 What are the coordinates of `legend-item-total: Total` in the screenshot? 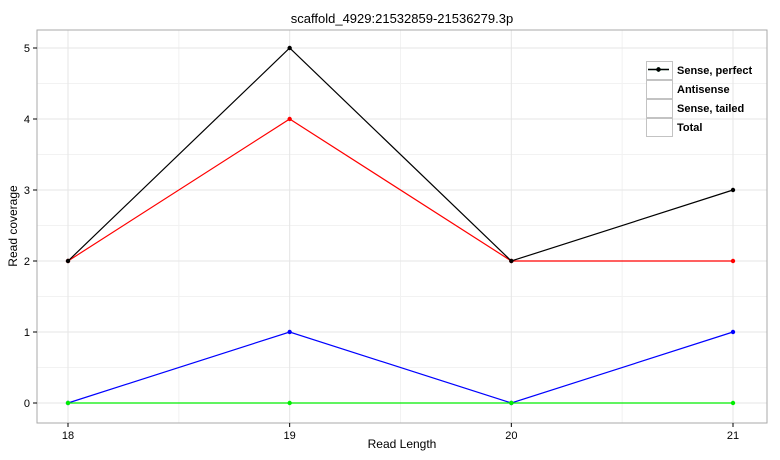 It's located at (699, 102).